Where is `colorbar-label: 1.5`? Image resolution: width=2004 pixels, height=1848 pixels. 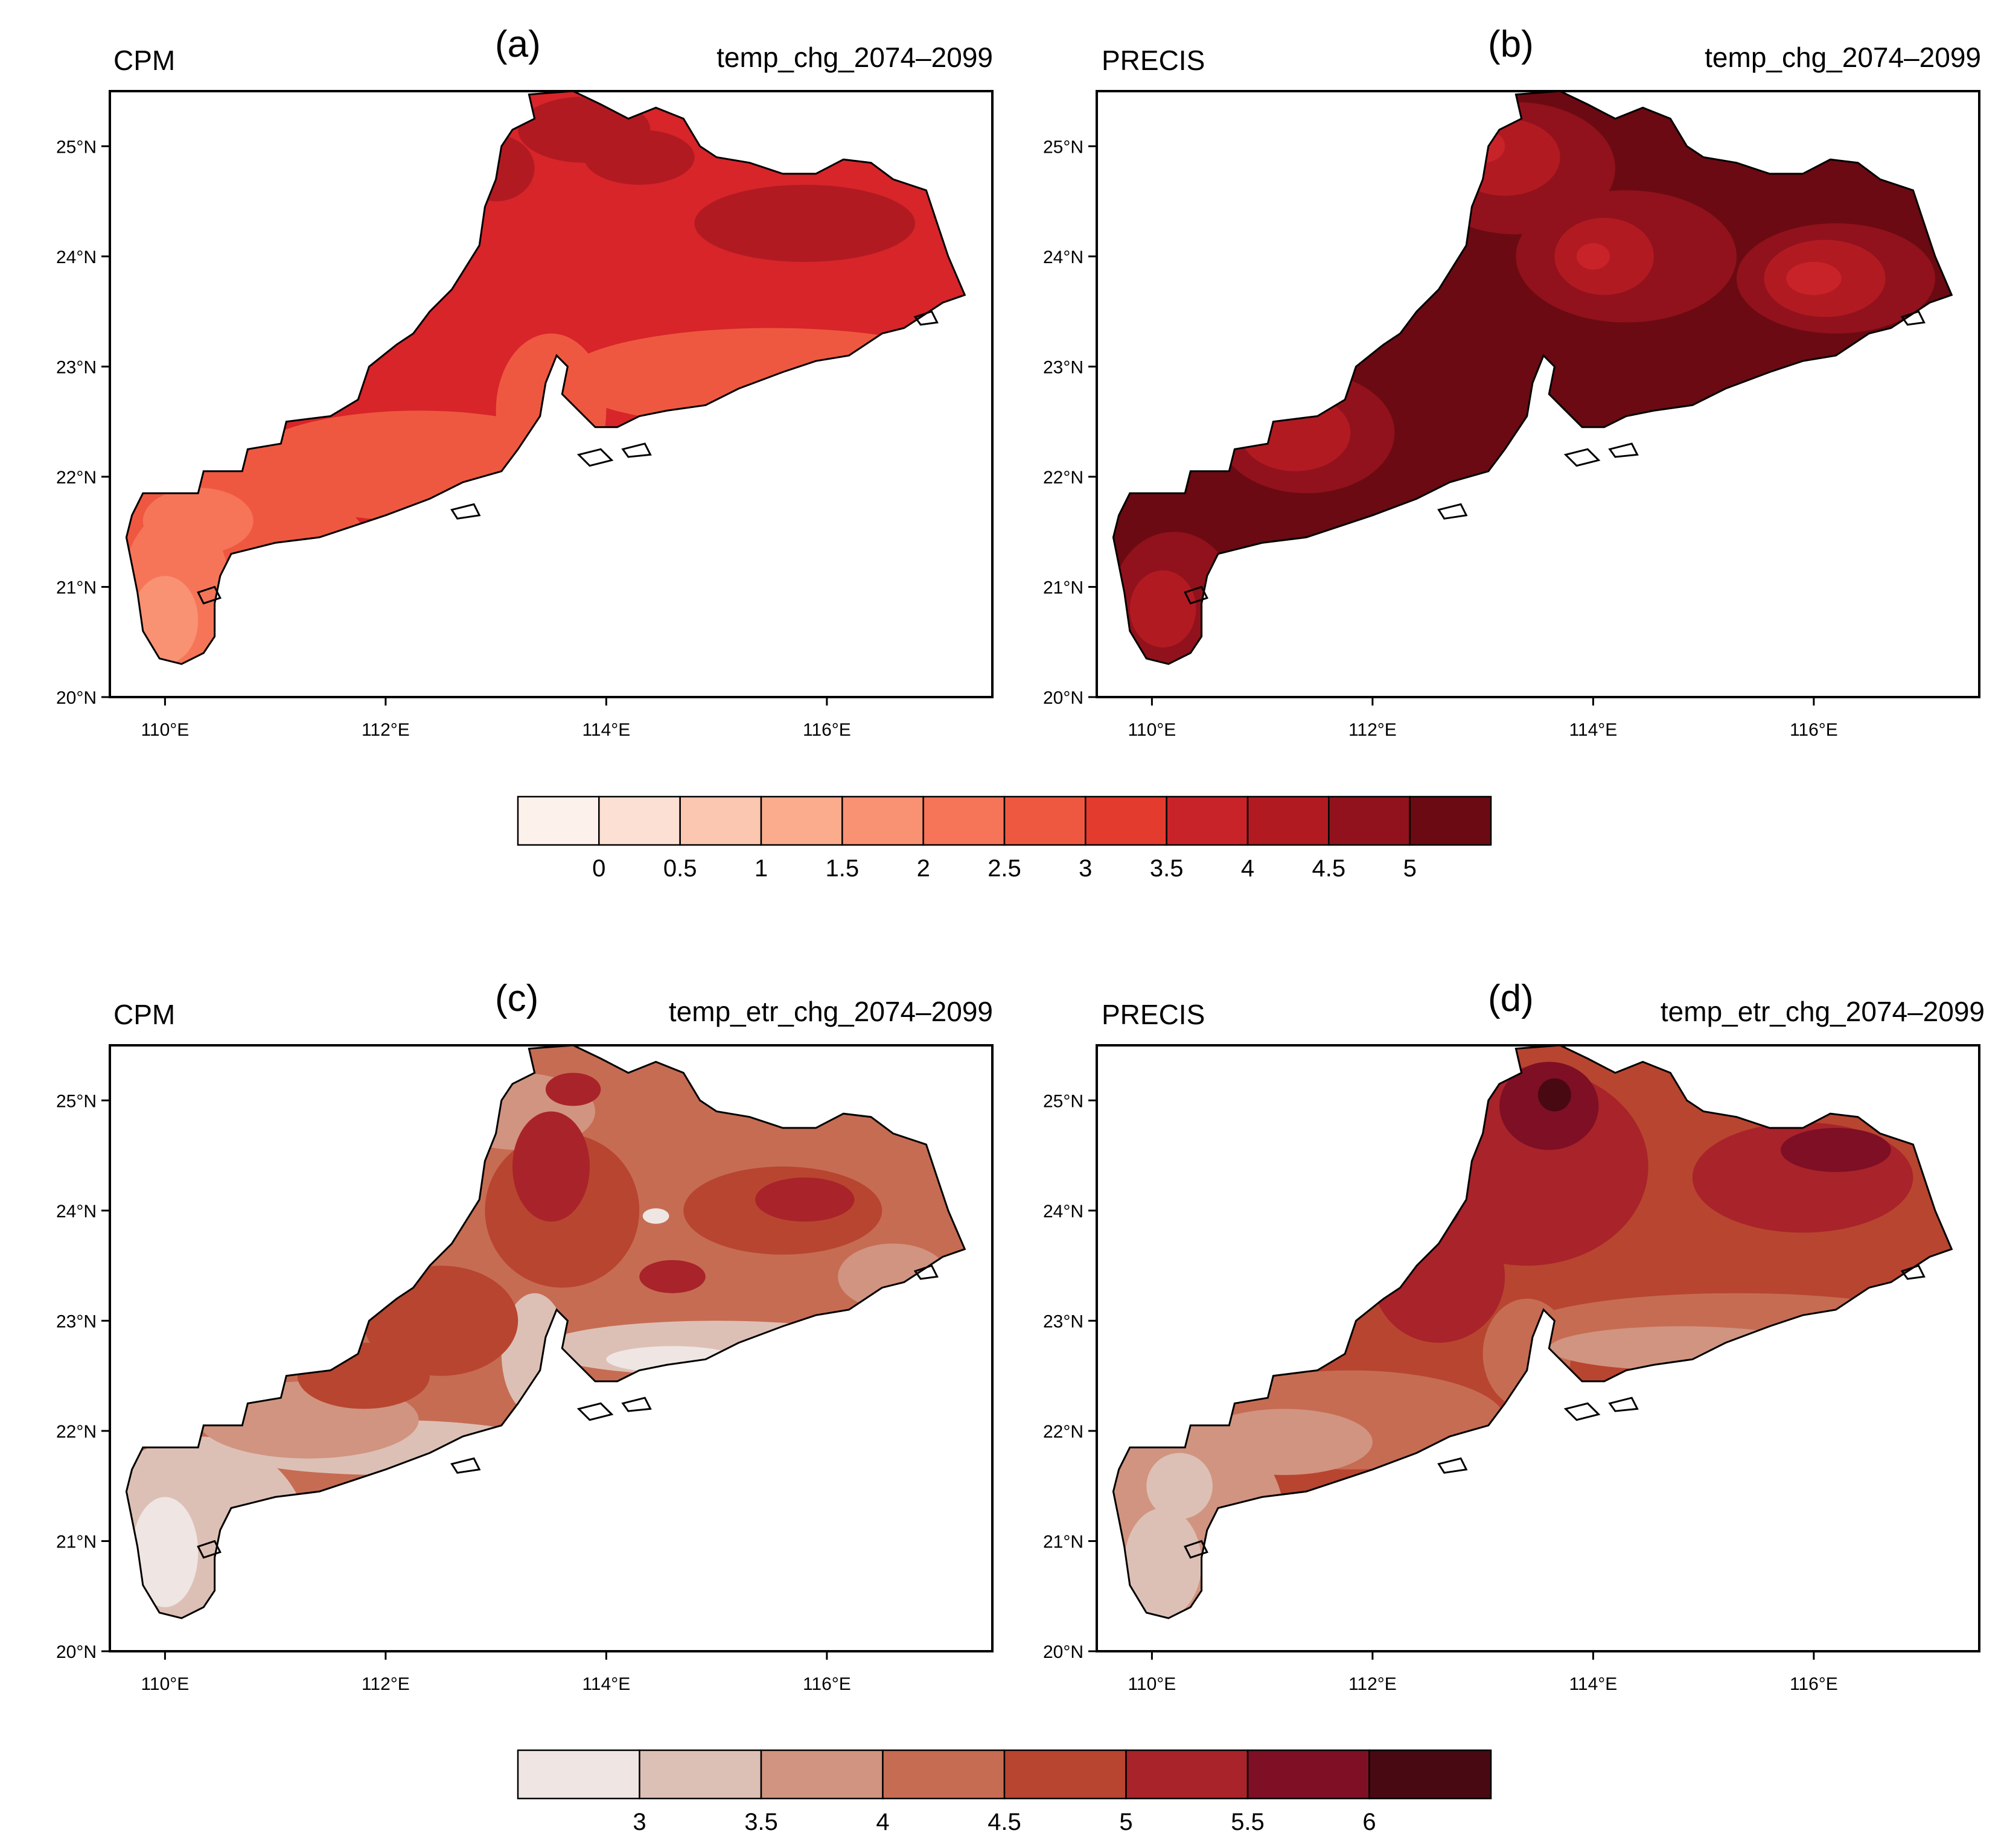
colorbar-label: 1.5 is located at coordinates (842, 868).